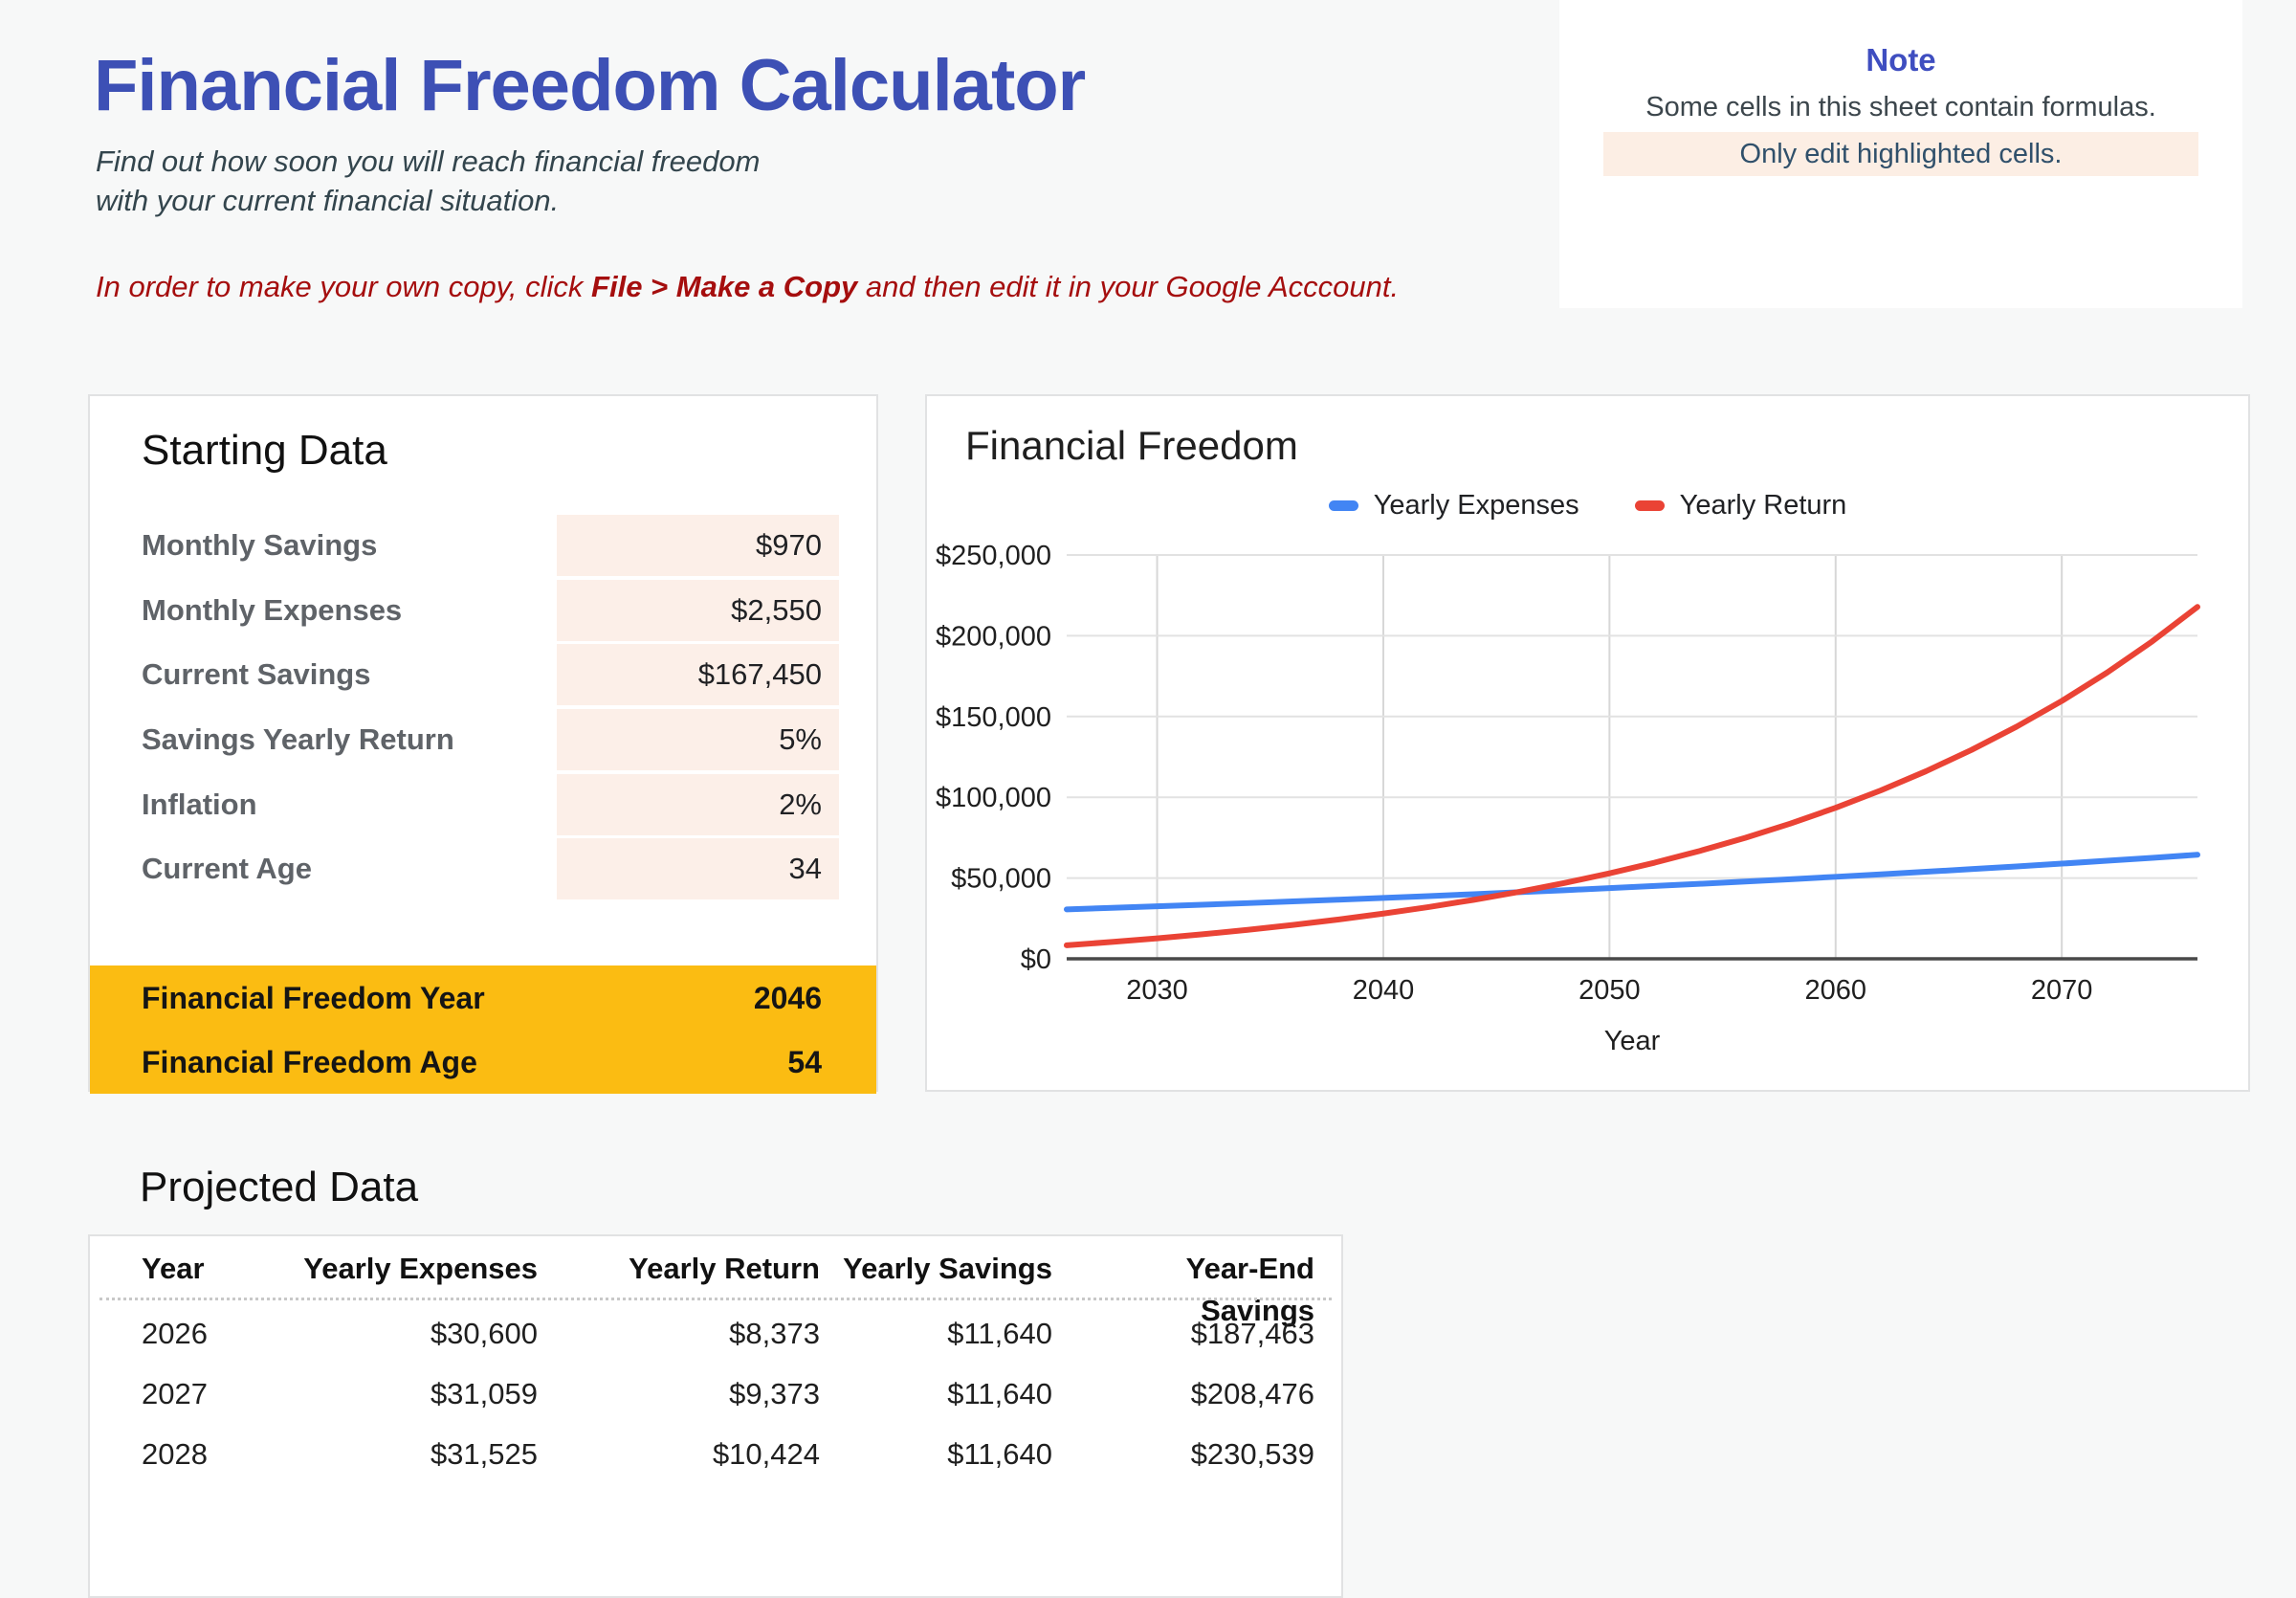  Describe the element at coordinates (483, 610) in the screenshot. I see `table-row: Monthly Expenses $2,550` at that location.